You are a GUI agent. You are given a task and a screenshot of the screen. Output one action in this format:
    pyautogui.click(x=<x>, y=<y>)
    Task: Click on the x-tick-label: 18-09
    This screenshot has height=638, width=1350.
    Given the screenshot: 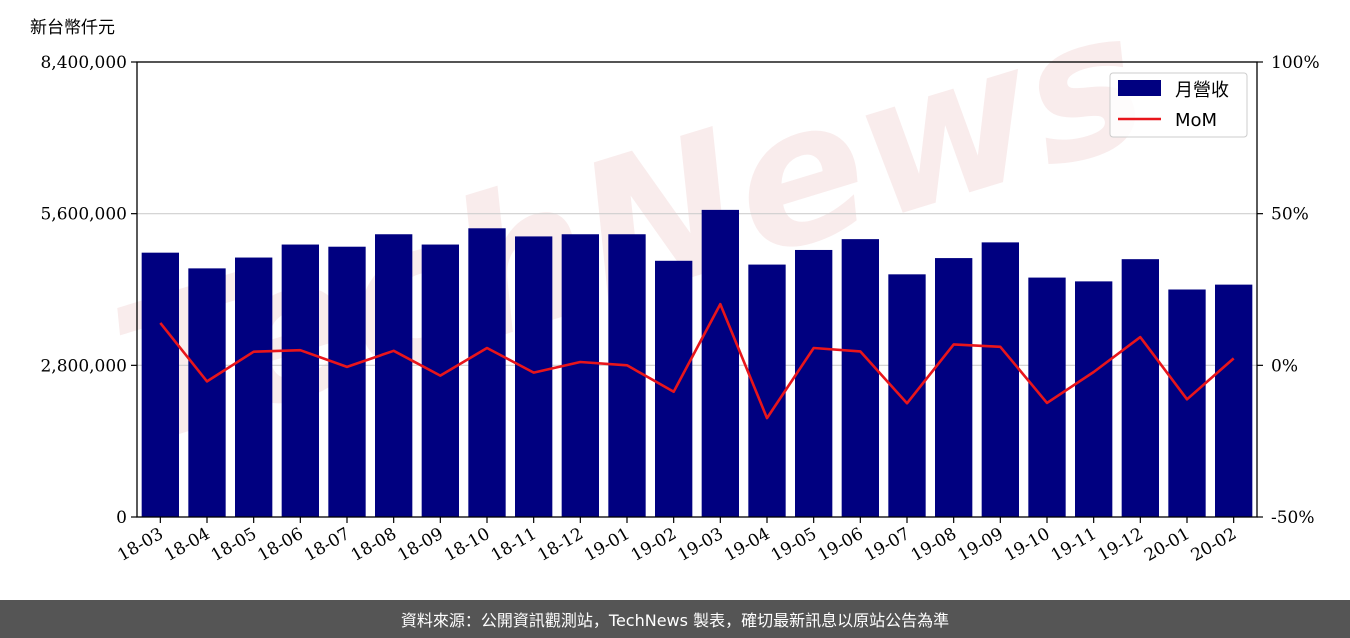 What is the action you would take?
    pyautogui.click(x=420, y=545)
    